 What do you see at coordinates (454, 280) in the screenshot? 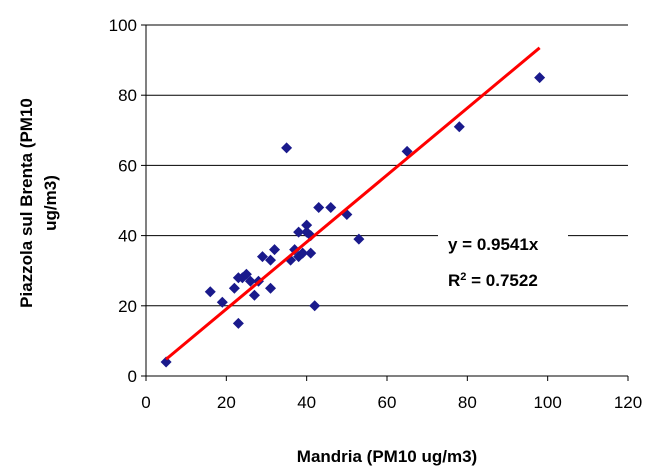
I see `r-squared-prefix: R` at bounding box center [454, 280].